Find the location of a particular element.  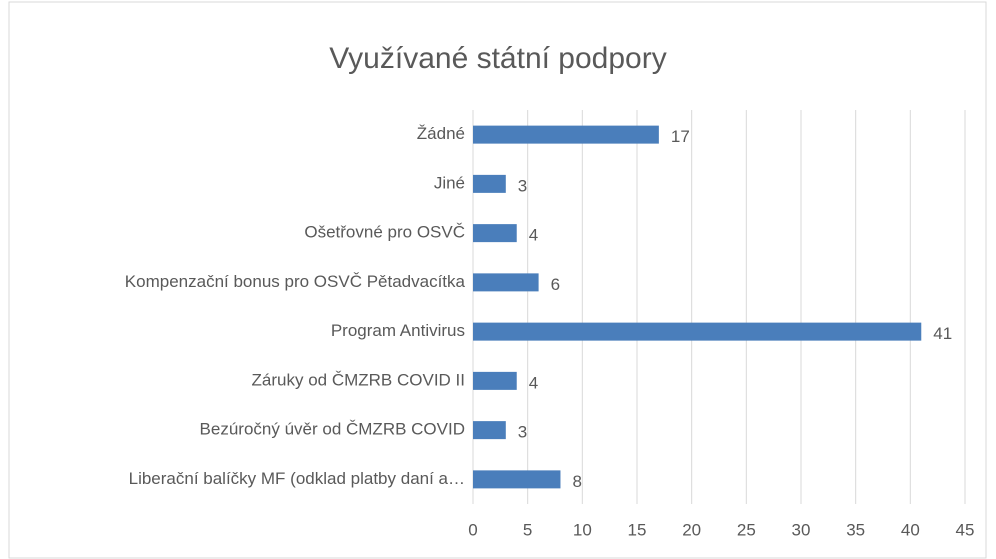

y-tick-label: Kompenzační bonus pro OSVČ Pětadvacítka is located at coordinates (295, 281).